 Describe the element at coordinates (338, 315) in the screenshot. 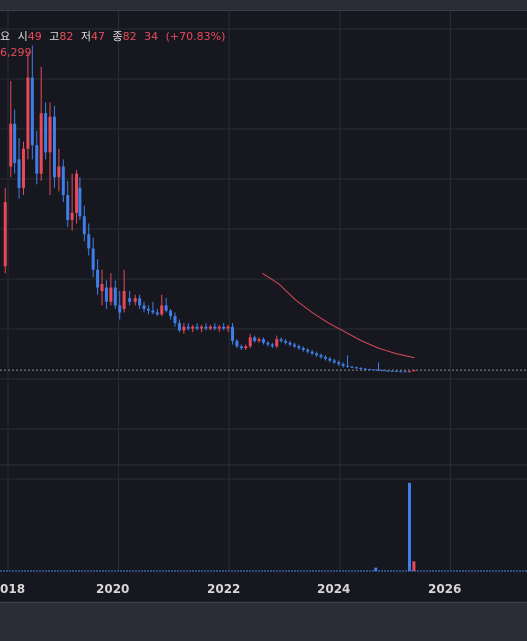

I see `moving-average-line` at that location.